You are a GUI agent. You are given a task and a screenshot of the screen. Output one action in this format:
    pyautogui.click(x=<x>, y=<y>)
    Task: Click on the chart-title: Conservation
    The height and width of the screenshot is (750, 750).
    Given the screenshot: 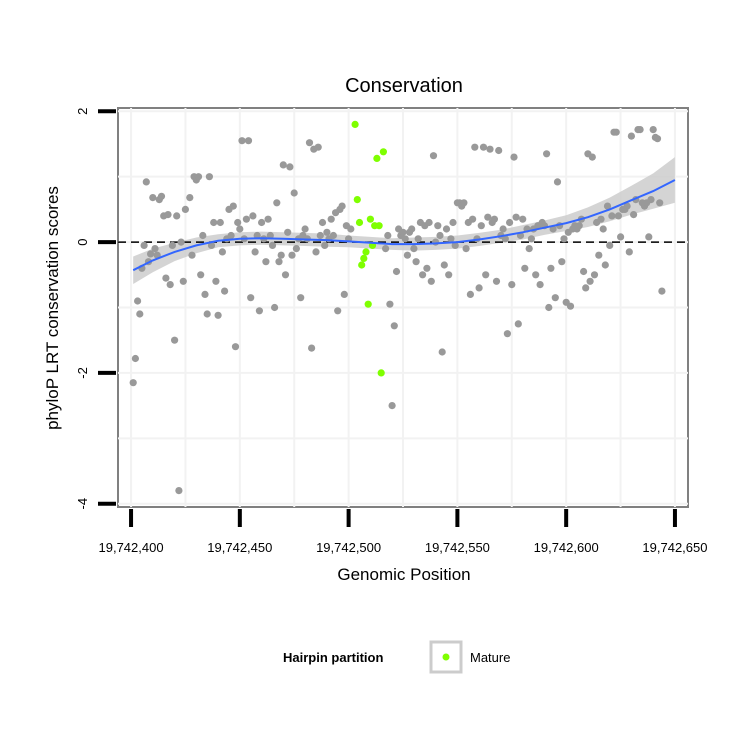 What is the action you would take?
    pyautogui.click(x=404, y=86)
    